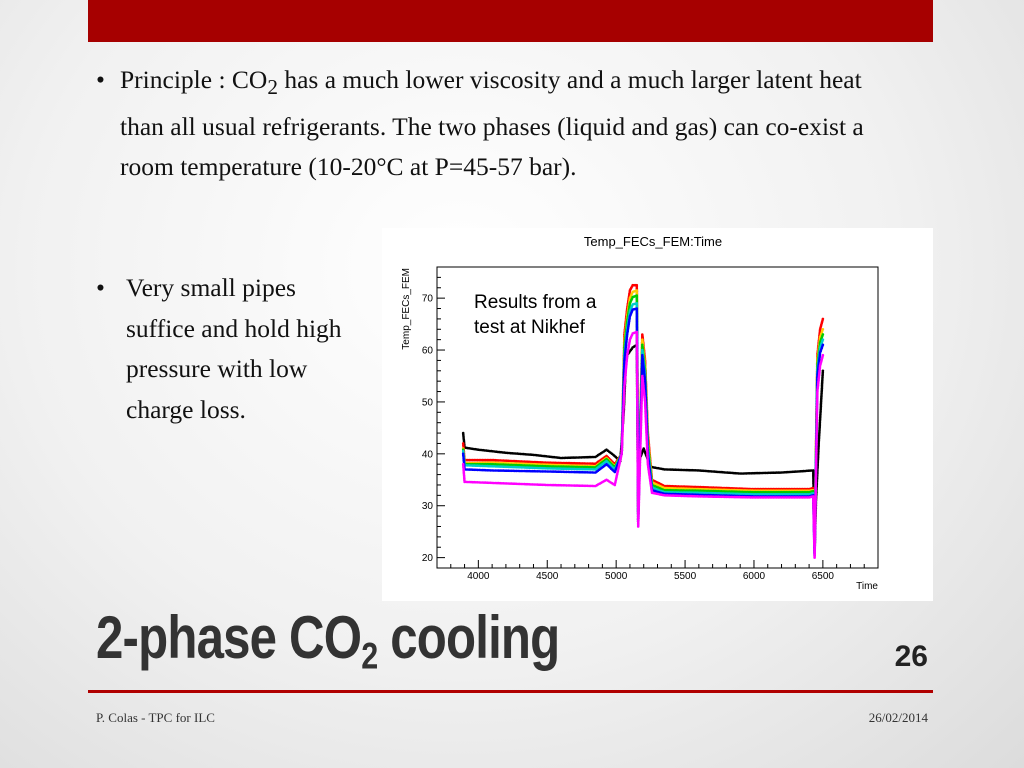  What do you see at coordinates (428, 454) in the screenshot?
I see `y-tick-label: 40` at bounding box center [428, 454].